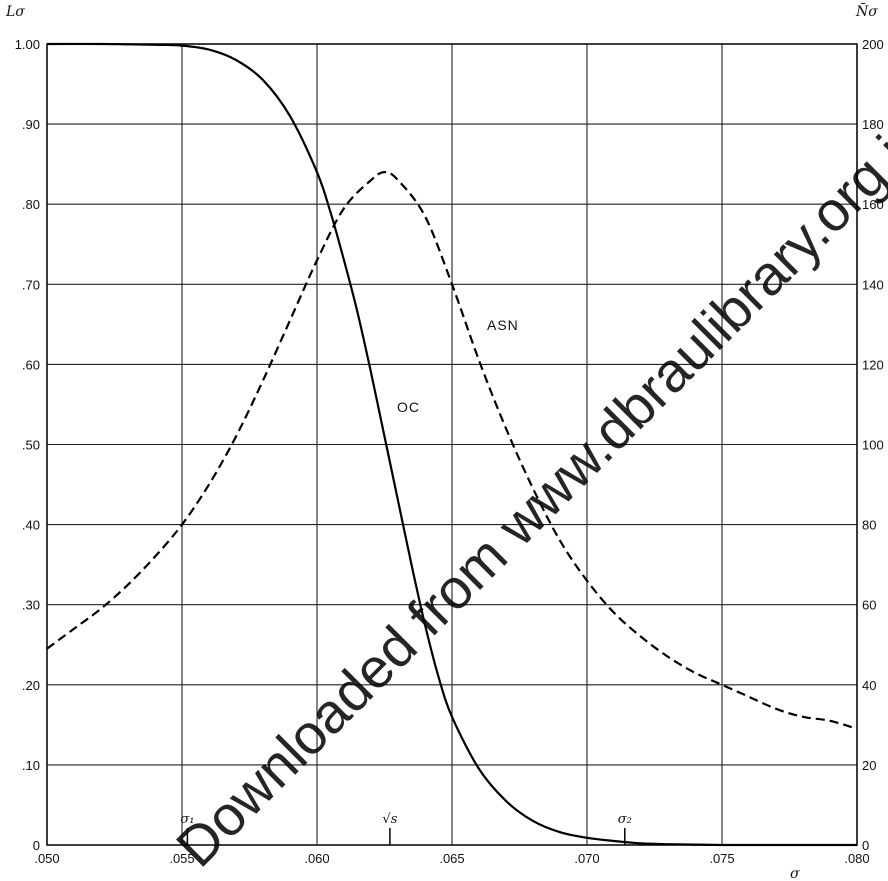 This screenshot has width=888, height=881. I want to click on left-tick-label: .40, so click(31, 525).